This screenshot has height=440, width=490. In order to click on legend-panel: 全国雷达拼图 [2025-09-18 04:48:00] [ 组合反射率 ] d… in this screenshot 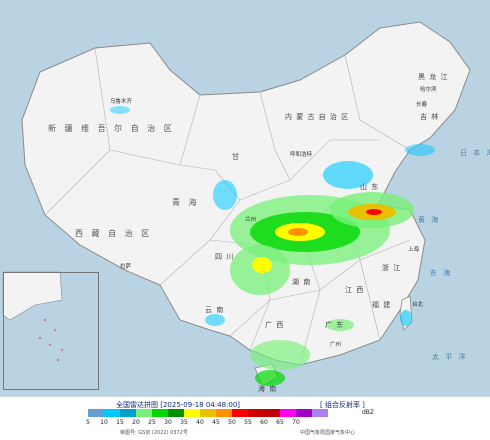, I will do `click(245, 418)`.